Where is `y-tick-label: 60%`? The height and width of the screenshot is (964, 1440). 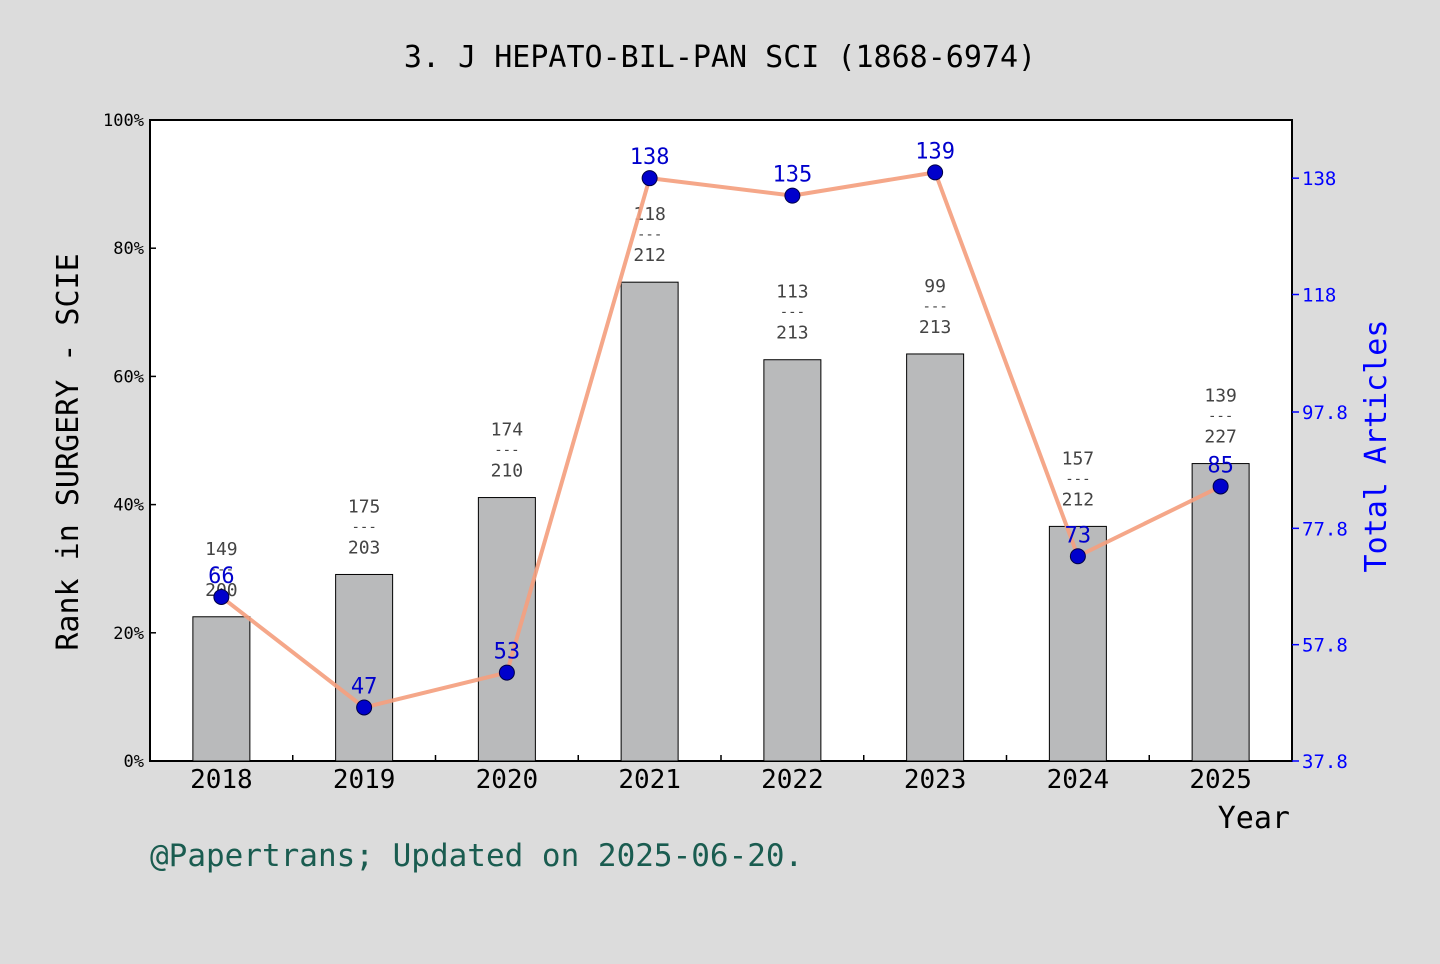
y-tick-label: 60% is located at coordinates (128, 377).